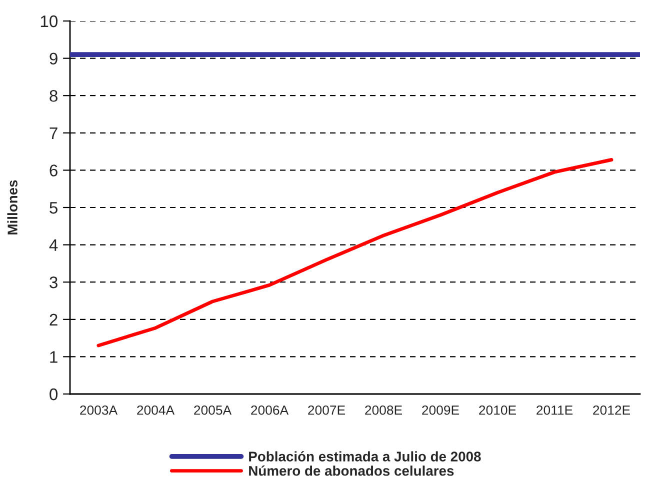 This screenshot has width=649, height=486. What do you see at coordinates (383, 410) in the screenshot?
I see `x-tick-label: 2008E` at bounding box center [383, 410].